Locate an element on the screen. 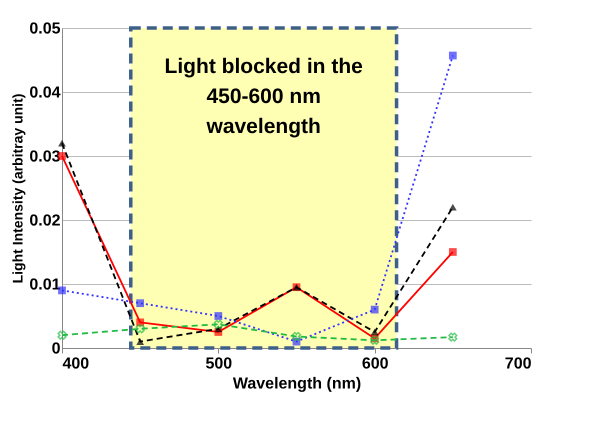 The width and height of the screenshot is (605, 421). y-tick-label: 0.05 is located at coordinates (45, 29).